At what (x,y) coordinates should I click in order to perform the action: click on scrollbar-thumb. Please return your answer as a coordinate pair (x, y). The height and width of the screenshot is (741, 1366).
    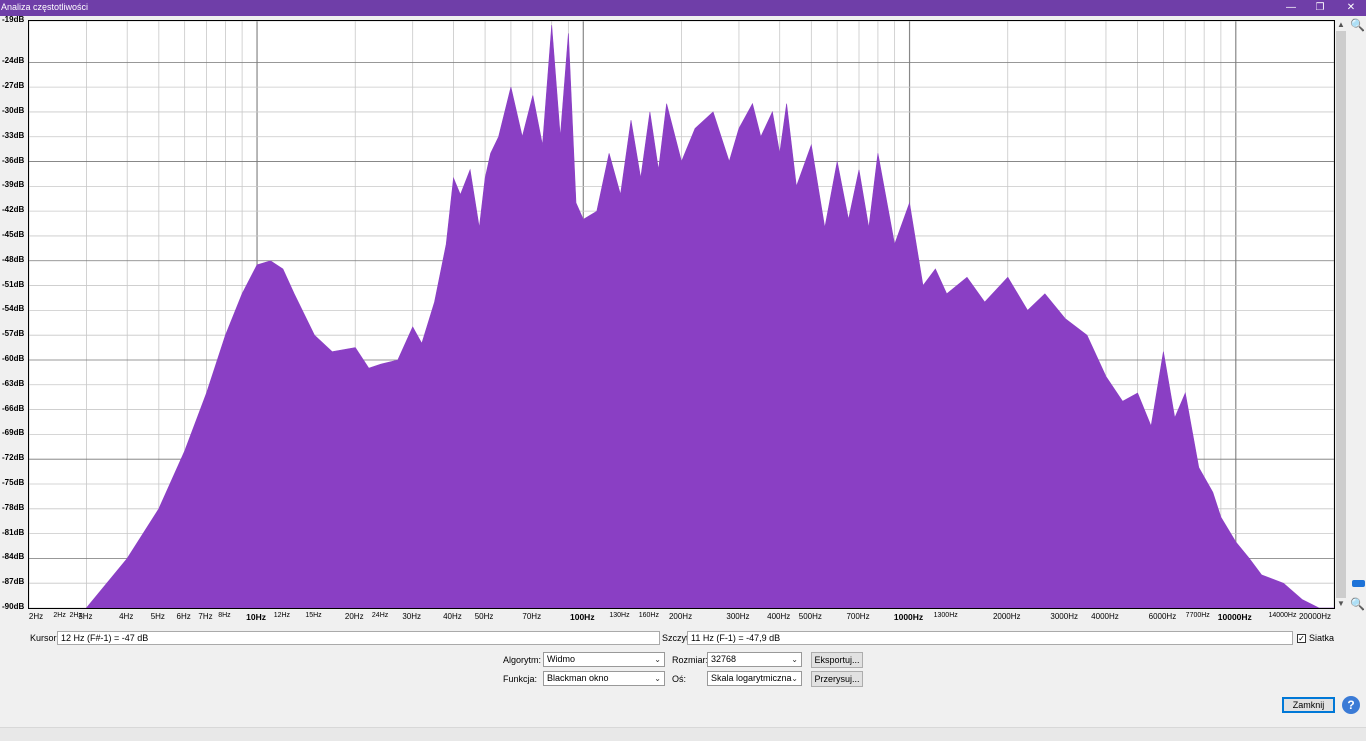
    Looking at the image, I should click on (1341, 314).